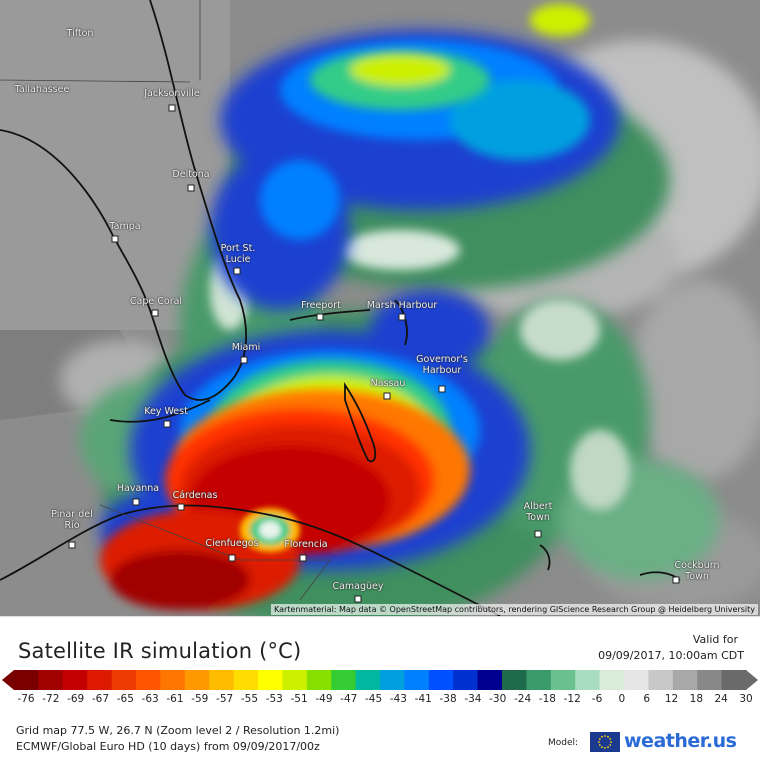  Describe the element at coordinates (423, 699) in the screenshot. I see `scale-tick-label: -41` at that location.